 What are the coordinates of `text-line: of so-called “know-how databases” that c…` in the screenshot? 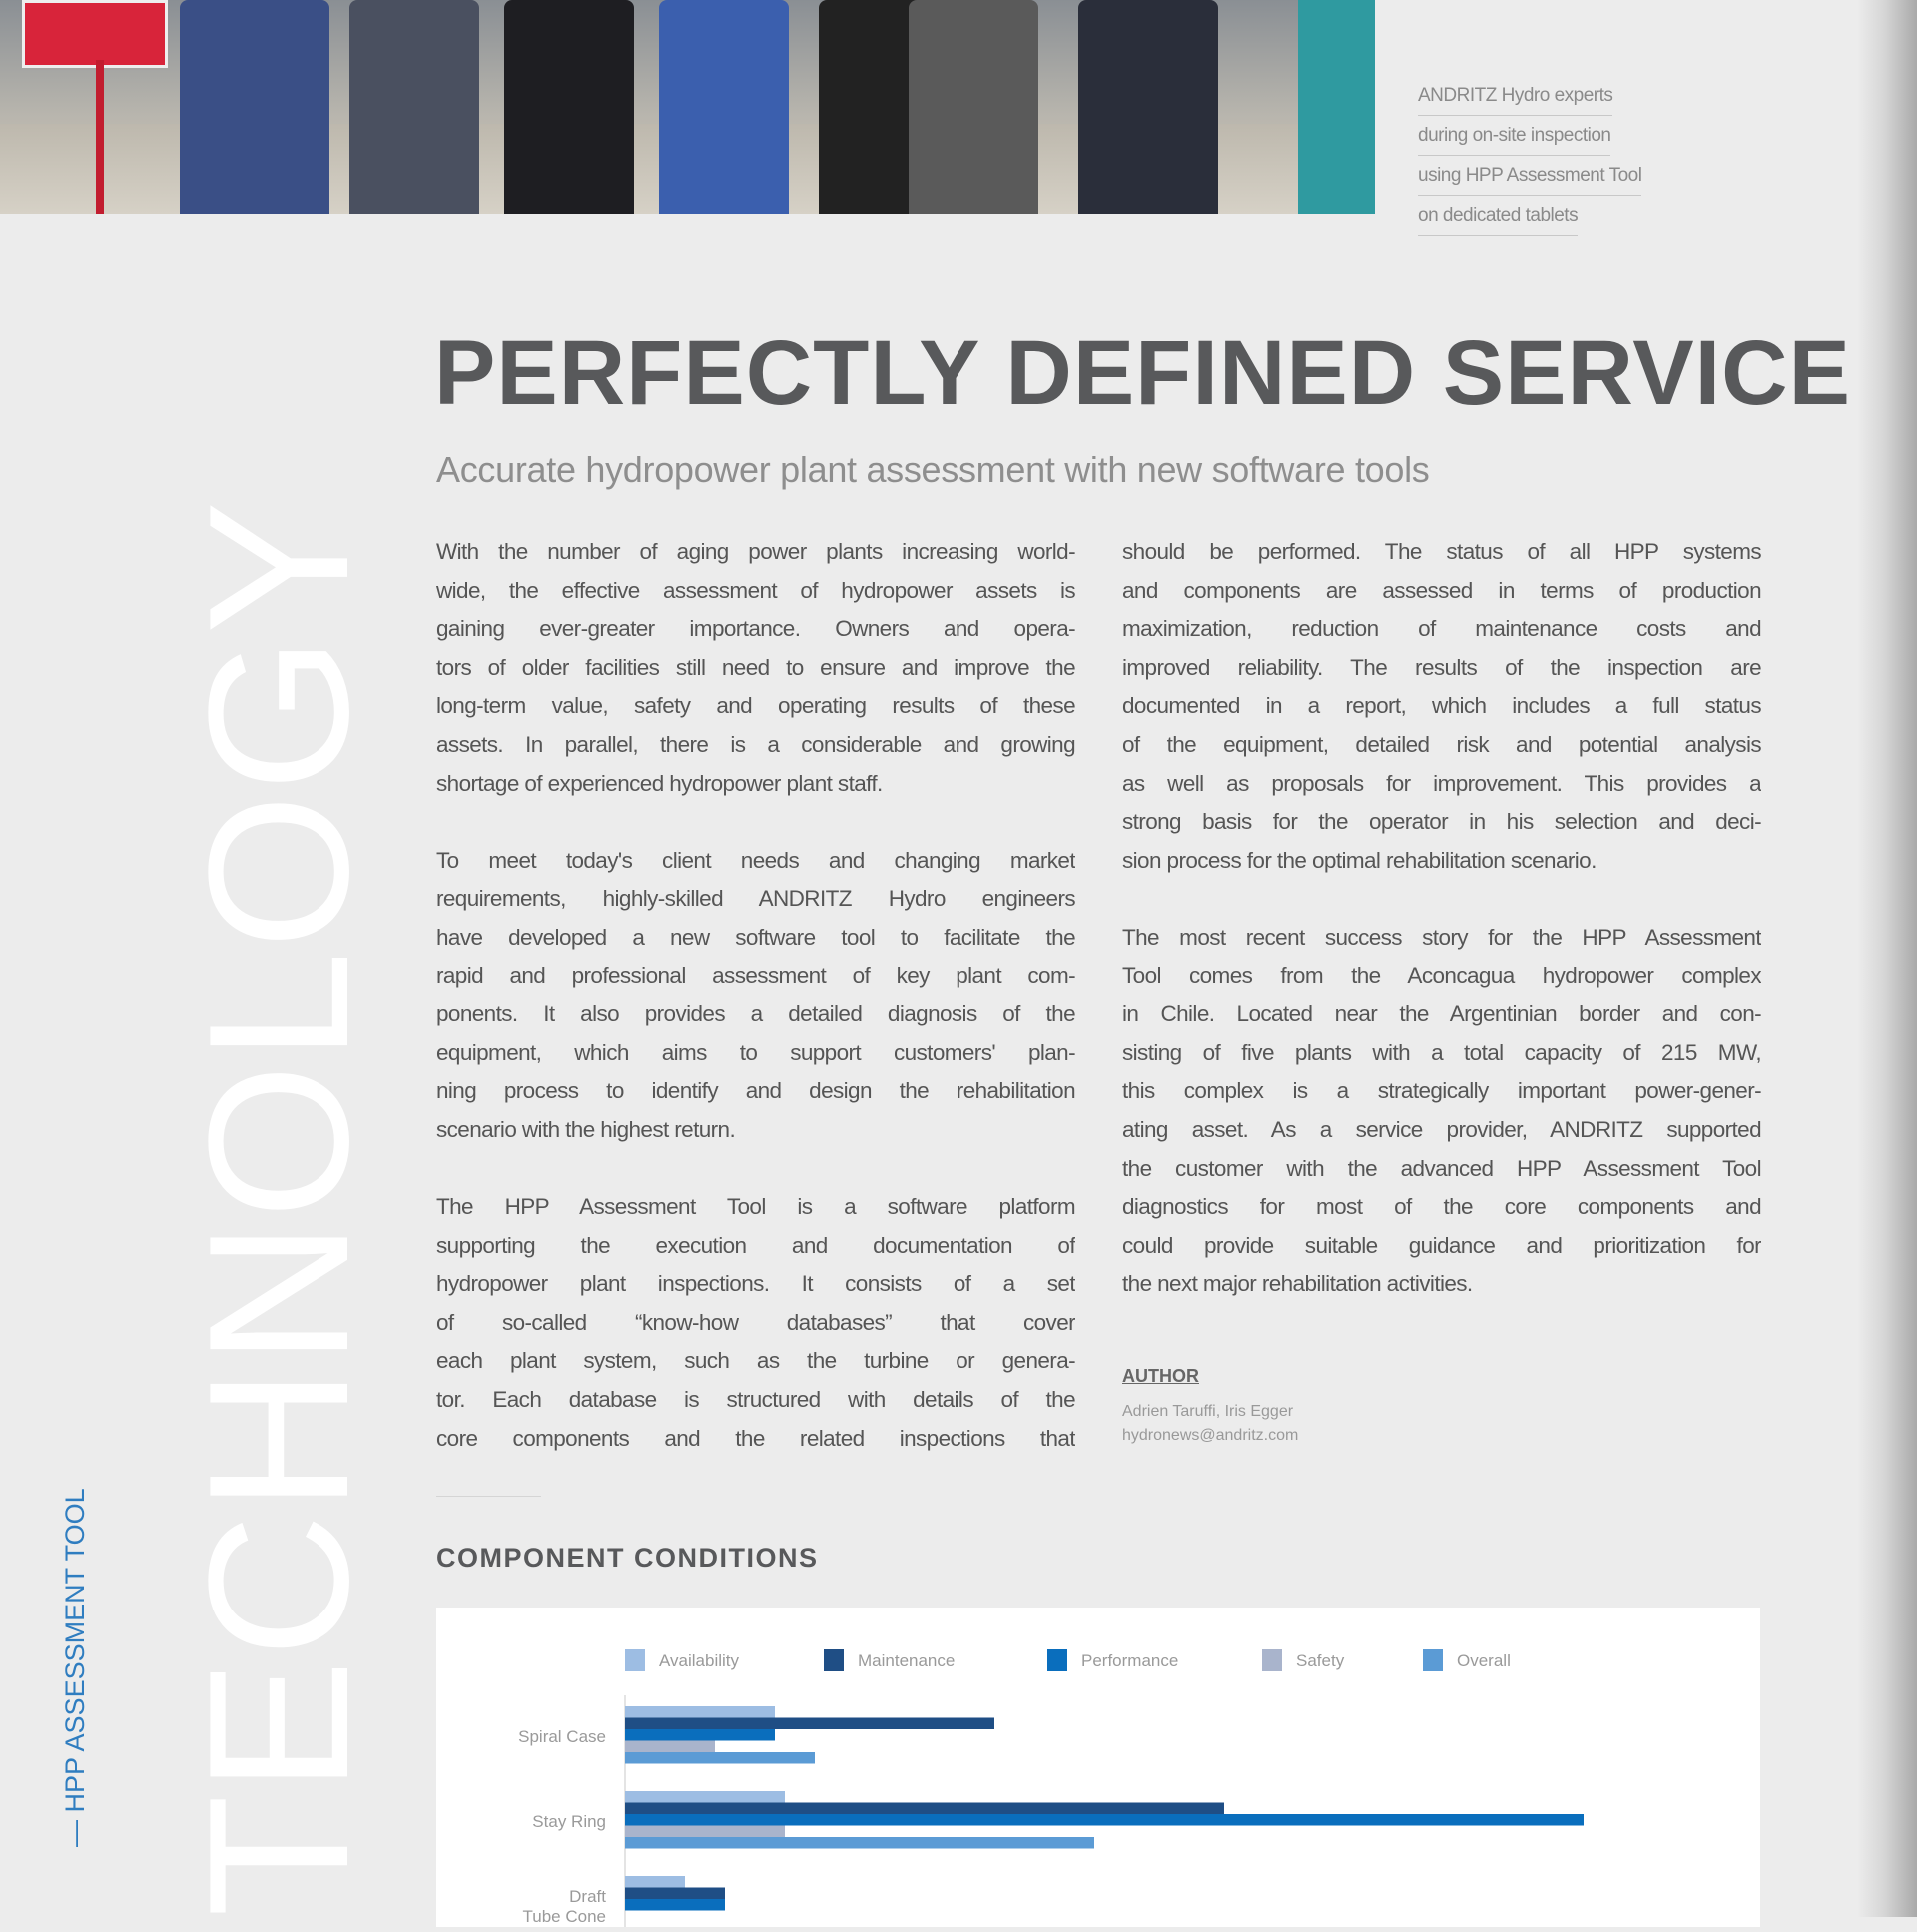 It's located at (755, 1322).